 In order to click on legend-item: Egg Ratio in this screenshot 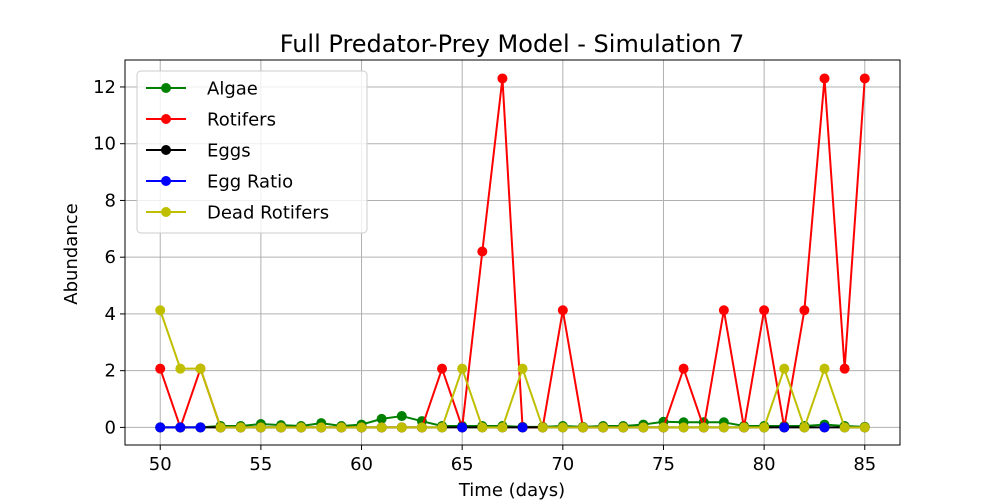, I will do `click(219, 182)`.